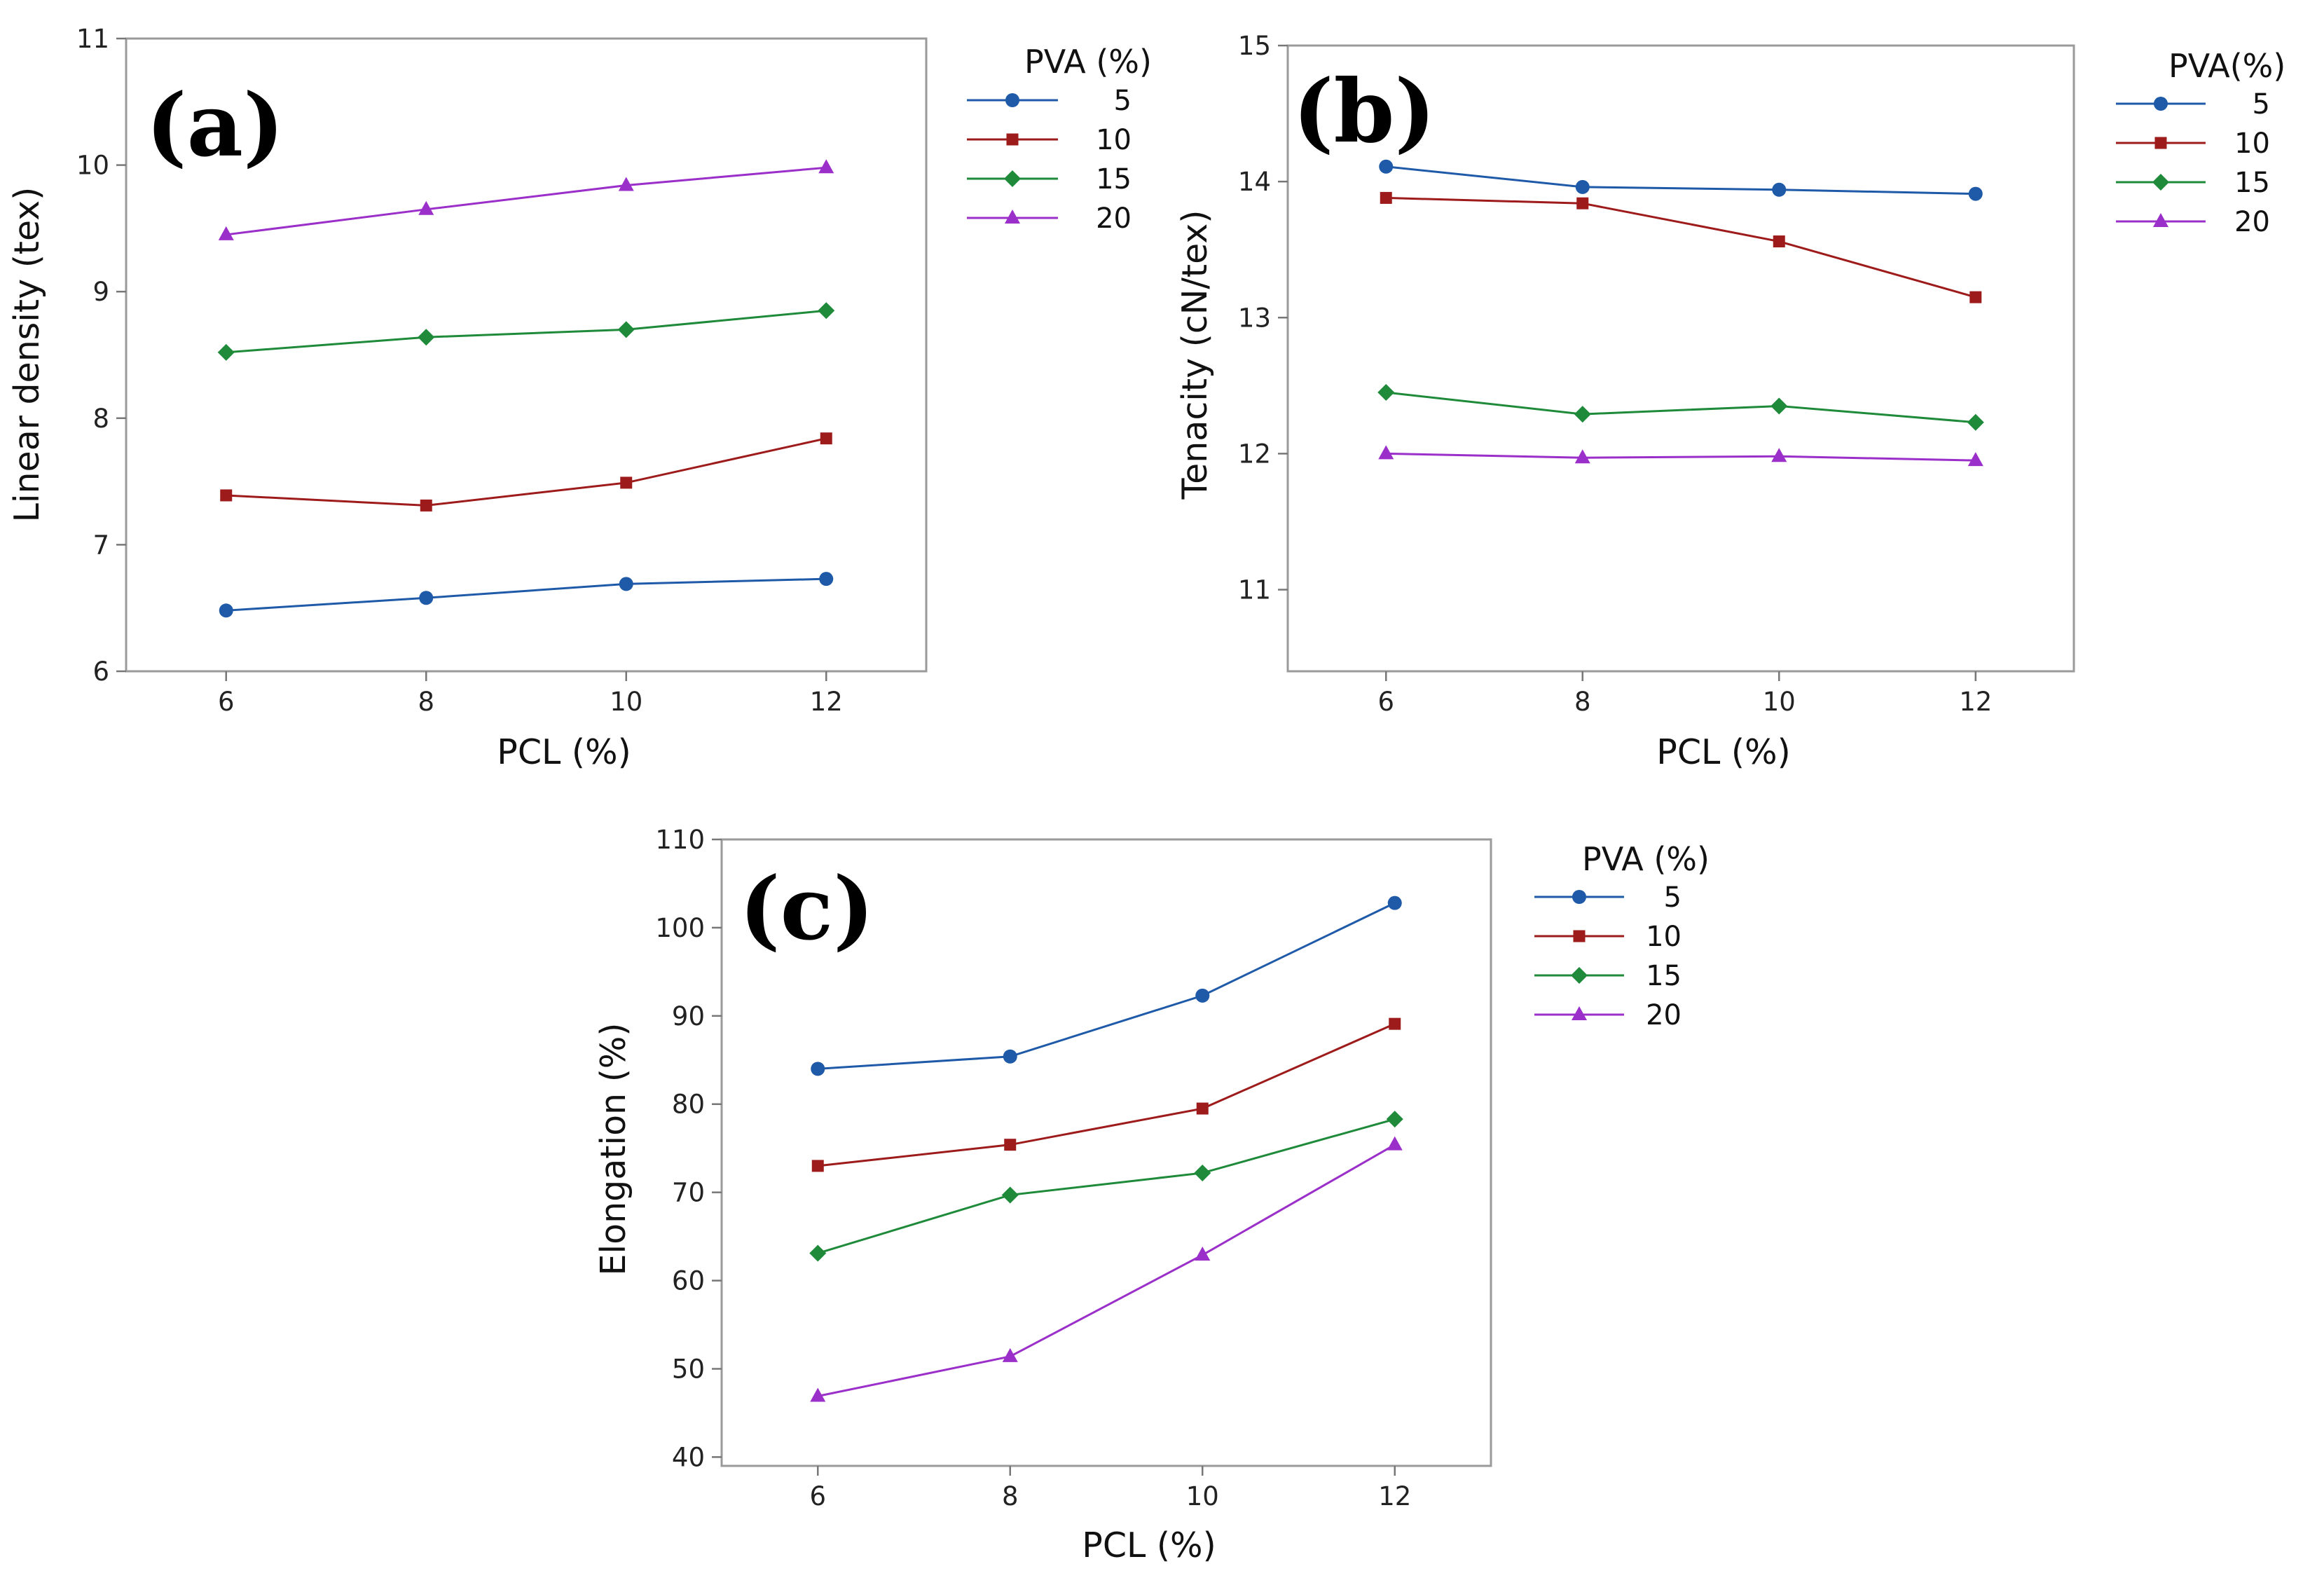  I want to click on y-axis-label: Linear density (tex), so click(27, 355).